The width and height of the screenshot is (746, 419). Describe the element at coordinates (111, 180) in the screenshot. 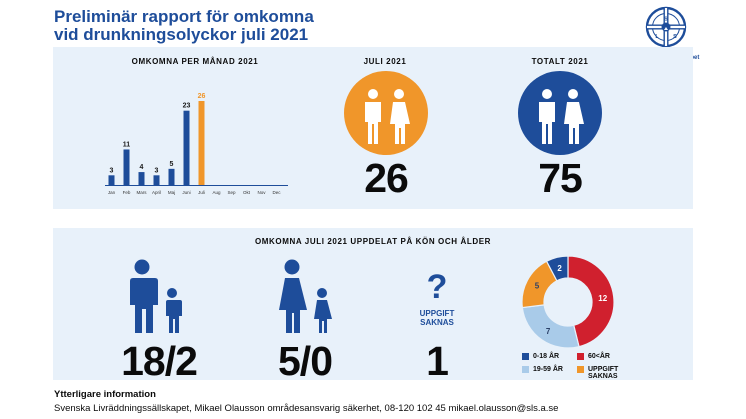

I see `bar-jan` at that location.